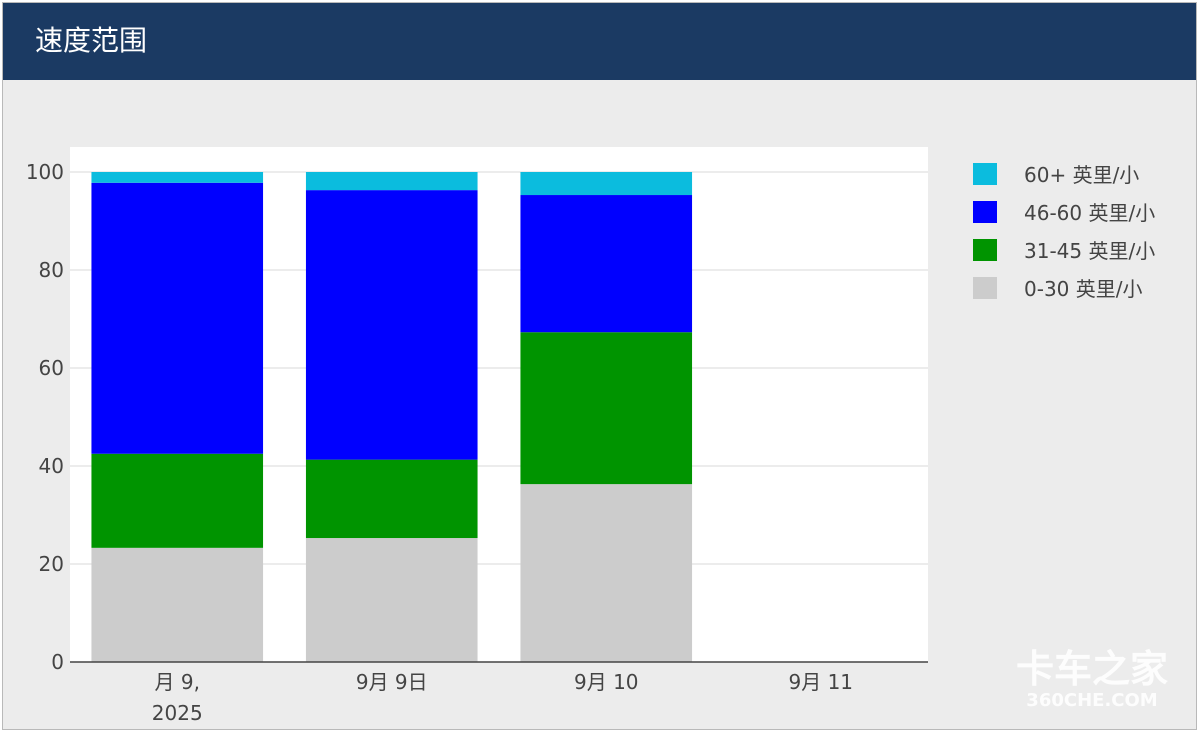 Image resolution: width=1200 pixels, height=734 pixels. What do you see at coordinates (1064, 232) in the screenshot?
I see `legend: 60+ 英里/小 46-60 英里/小 31-45 英里/小 0-30 英里/小` at bounding box center [1064, 232].